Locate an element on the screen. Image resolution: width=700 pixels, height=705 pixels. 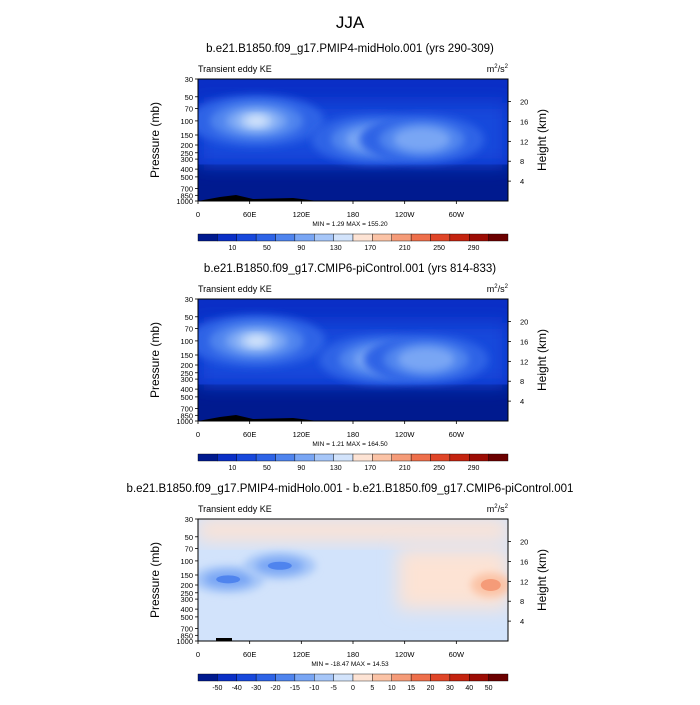
min-max-stats: MIN = -18.47 MAX = 14.53 is located at coordinates (350, 664).